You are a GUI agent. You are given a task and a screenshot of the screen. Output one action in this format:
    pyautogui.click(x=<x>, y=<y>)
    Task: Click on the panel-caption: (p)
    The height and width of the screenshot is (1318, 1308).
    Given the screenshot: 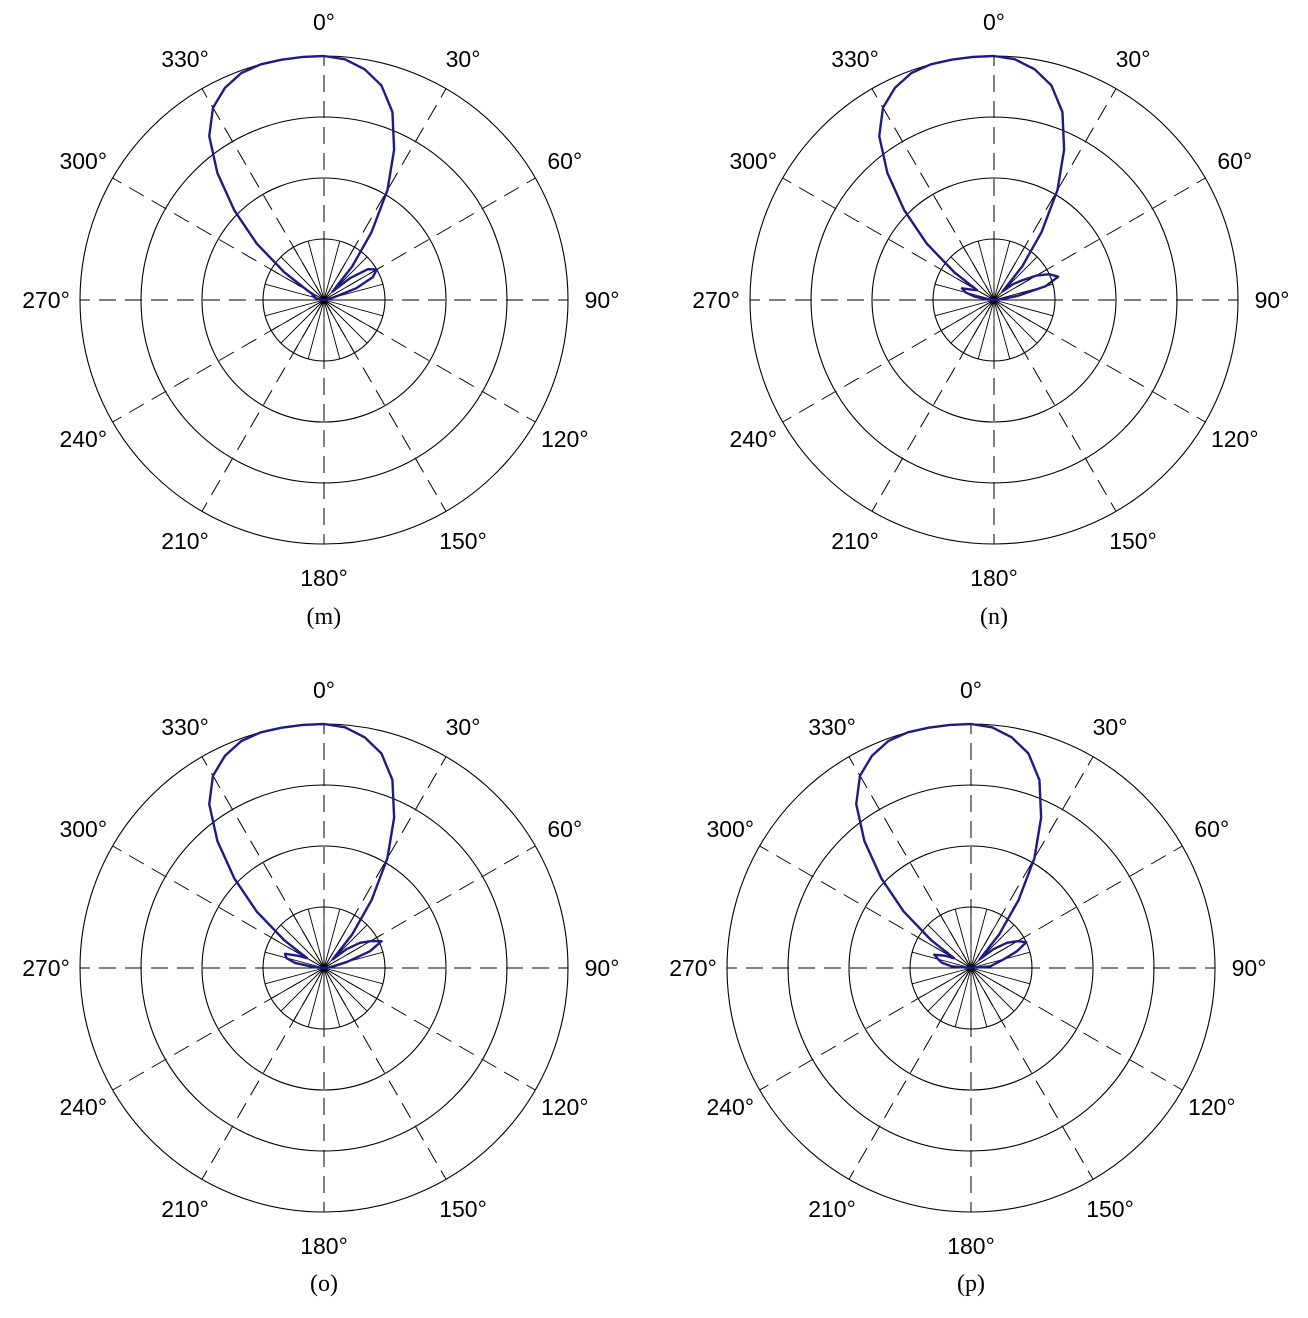 What is the action you would take?
    pyautogui.click(x=971, y=1284)
    